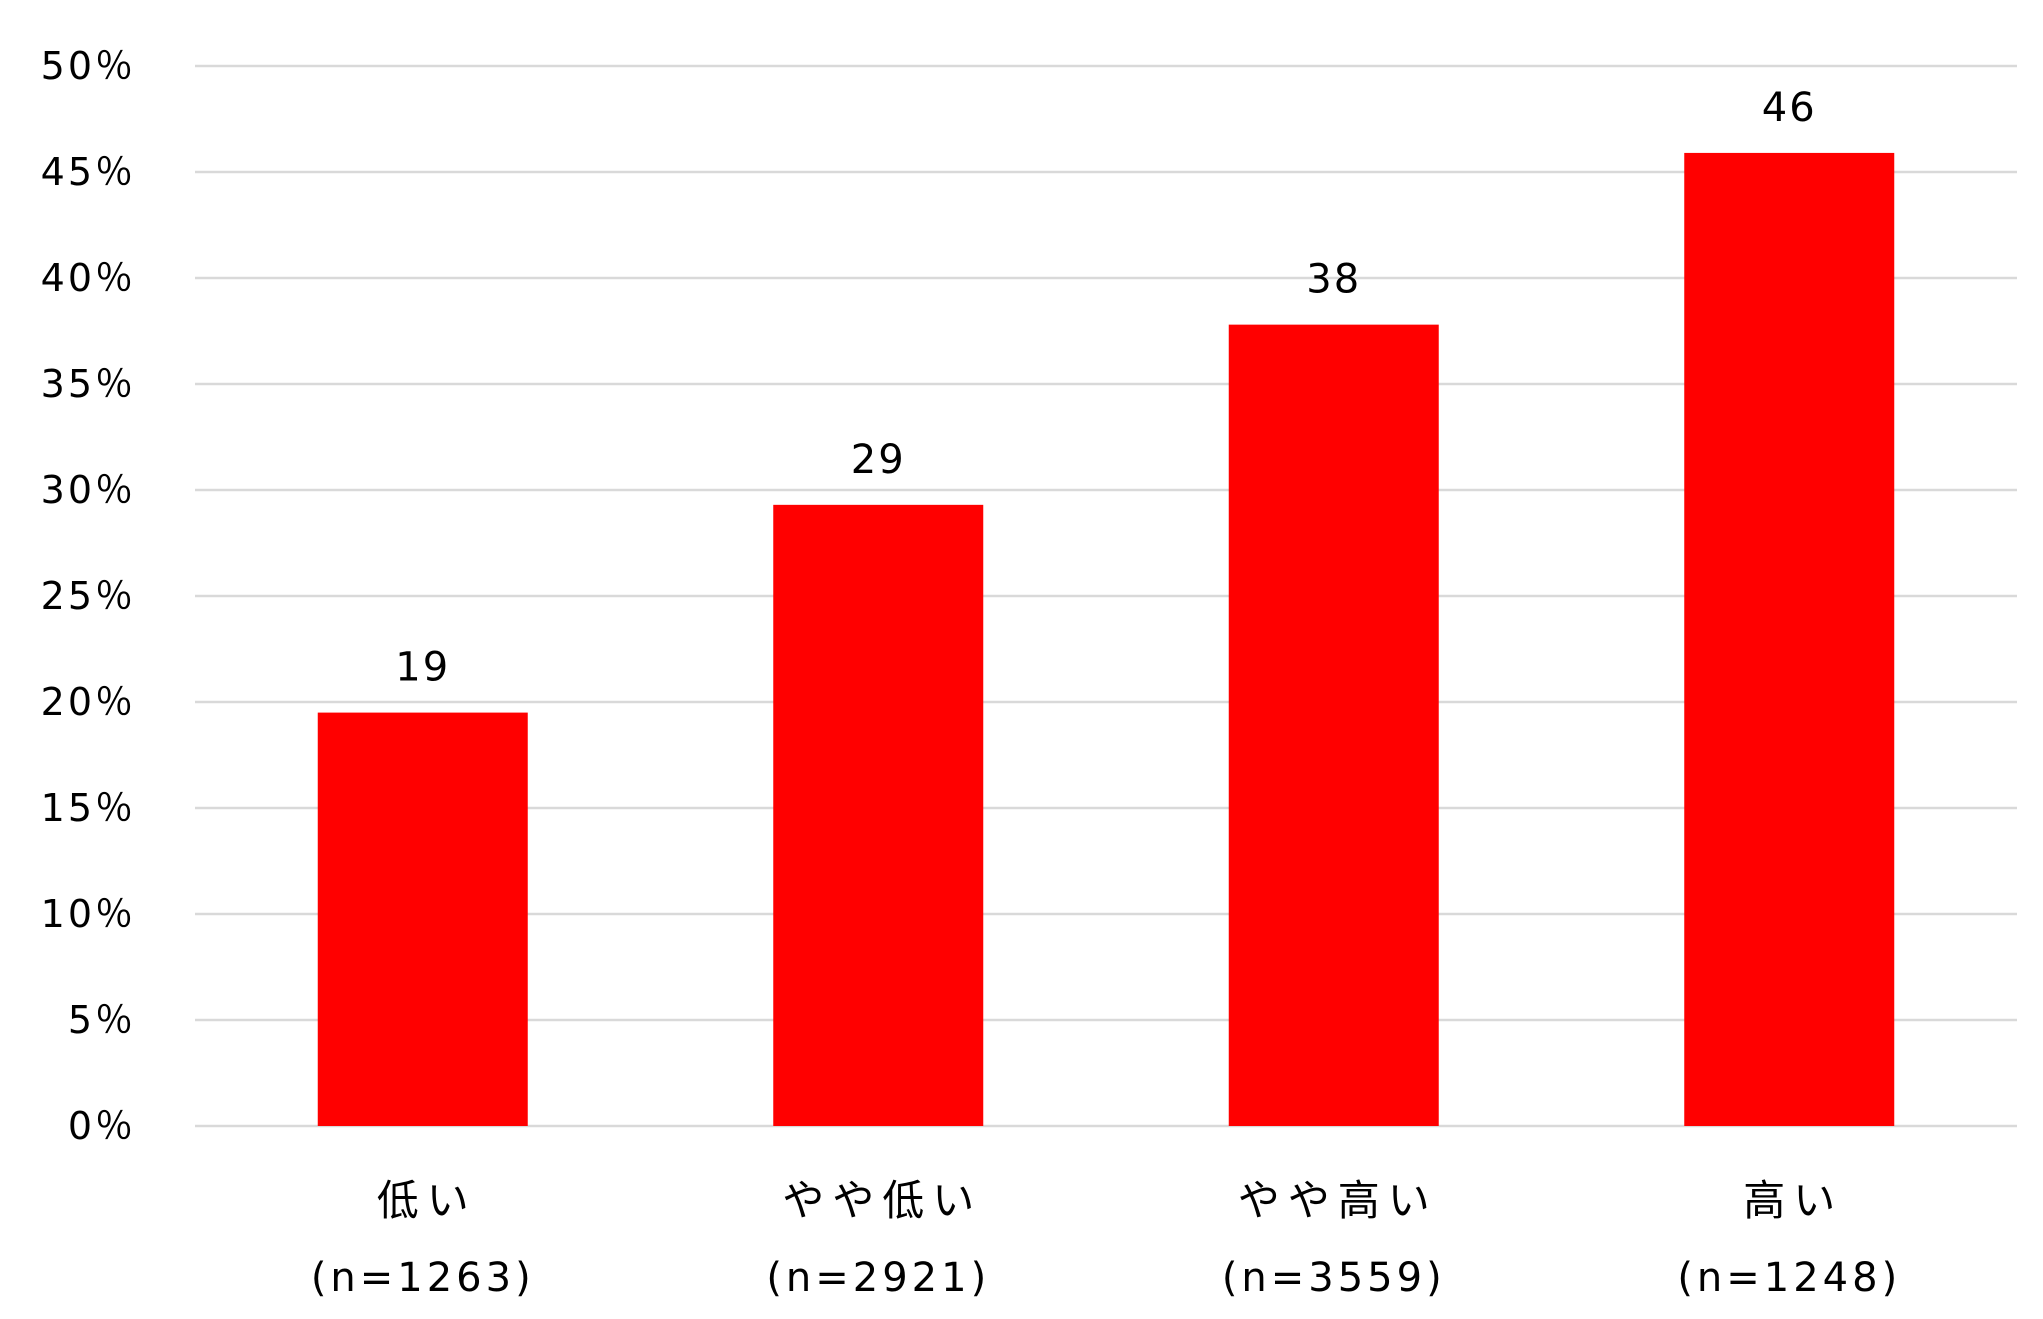 This screenshot has height=1319, width=2043. I want to click on y-axis-tick-labels: 0％ 5％ 10％ 15％ 20％ 25％ 30％ 35％ 40％ 45％ 50％, so click(88, 596).